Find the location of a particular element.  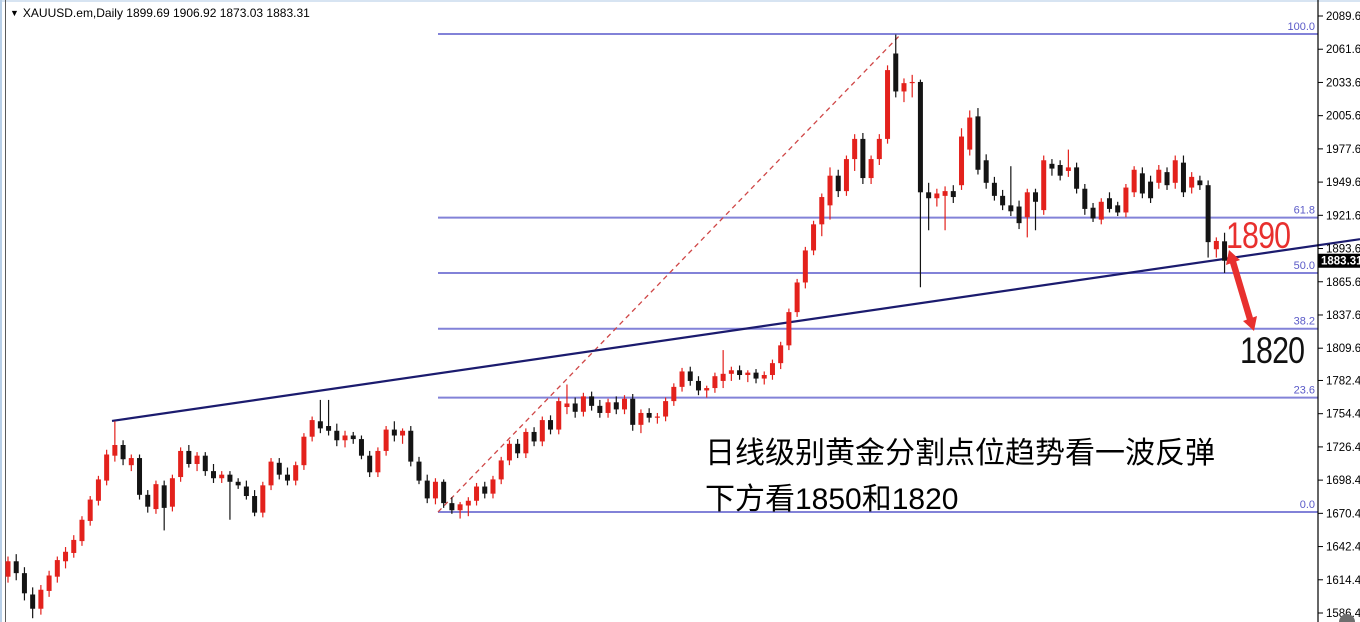

fib-level-label: 100.0 is located at coordinates (1301, 27).